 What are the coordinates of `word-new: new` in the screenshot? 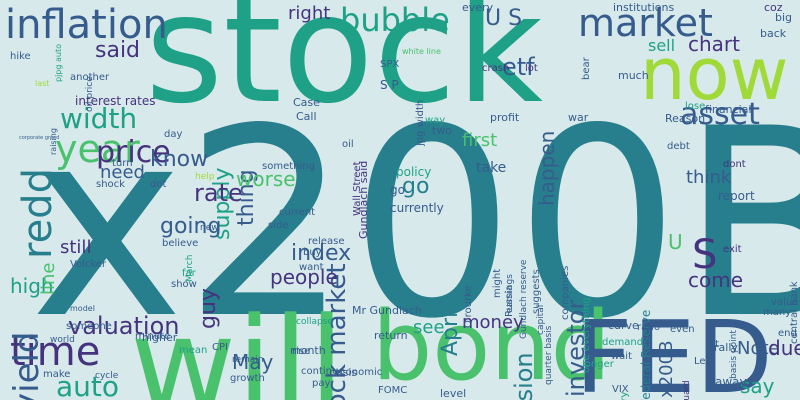 It's located at (209, 228).